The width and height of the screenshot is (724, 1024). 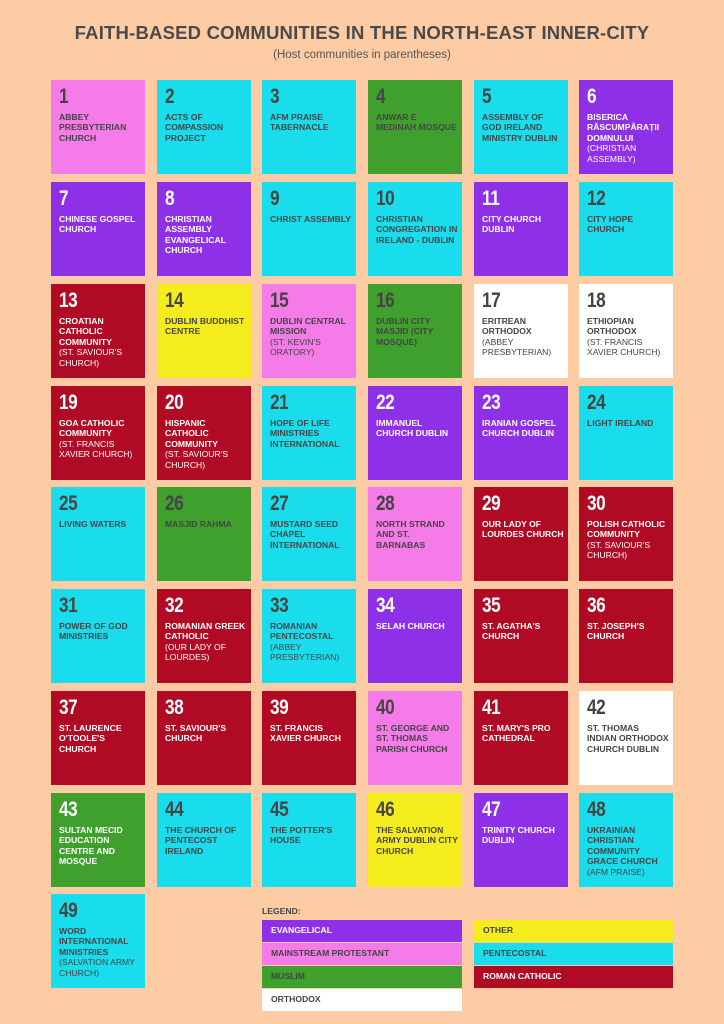 What do you see at coordinates (68, 300) in the screenshot?
I see `community-number: 13` at bounding box center [68, 300].